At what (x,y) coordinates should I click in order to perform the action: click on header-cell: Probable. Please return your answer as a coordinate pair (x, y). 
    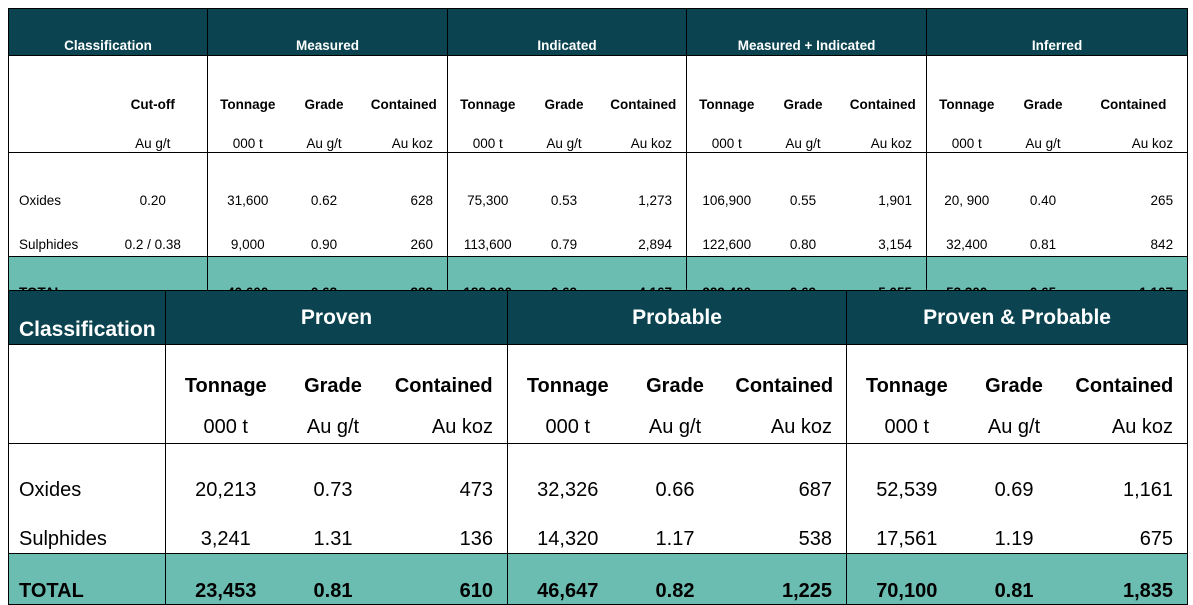
    Looking at the image, I should click on (677, 317).